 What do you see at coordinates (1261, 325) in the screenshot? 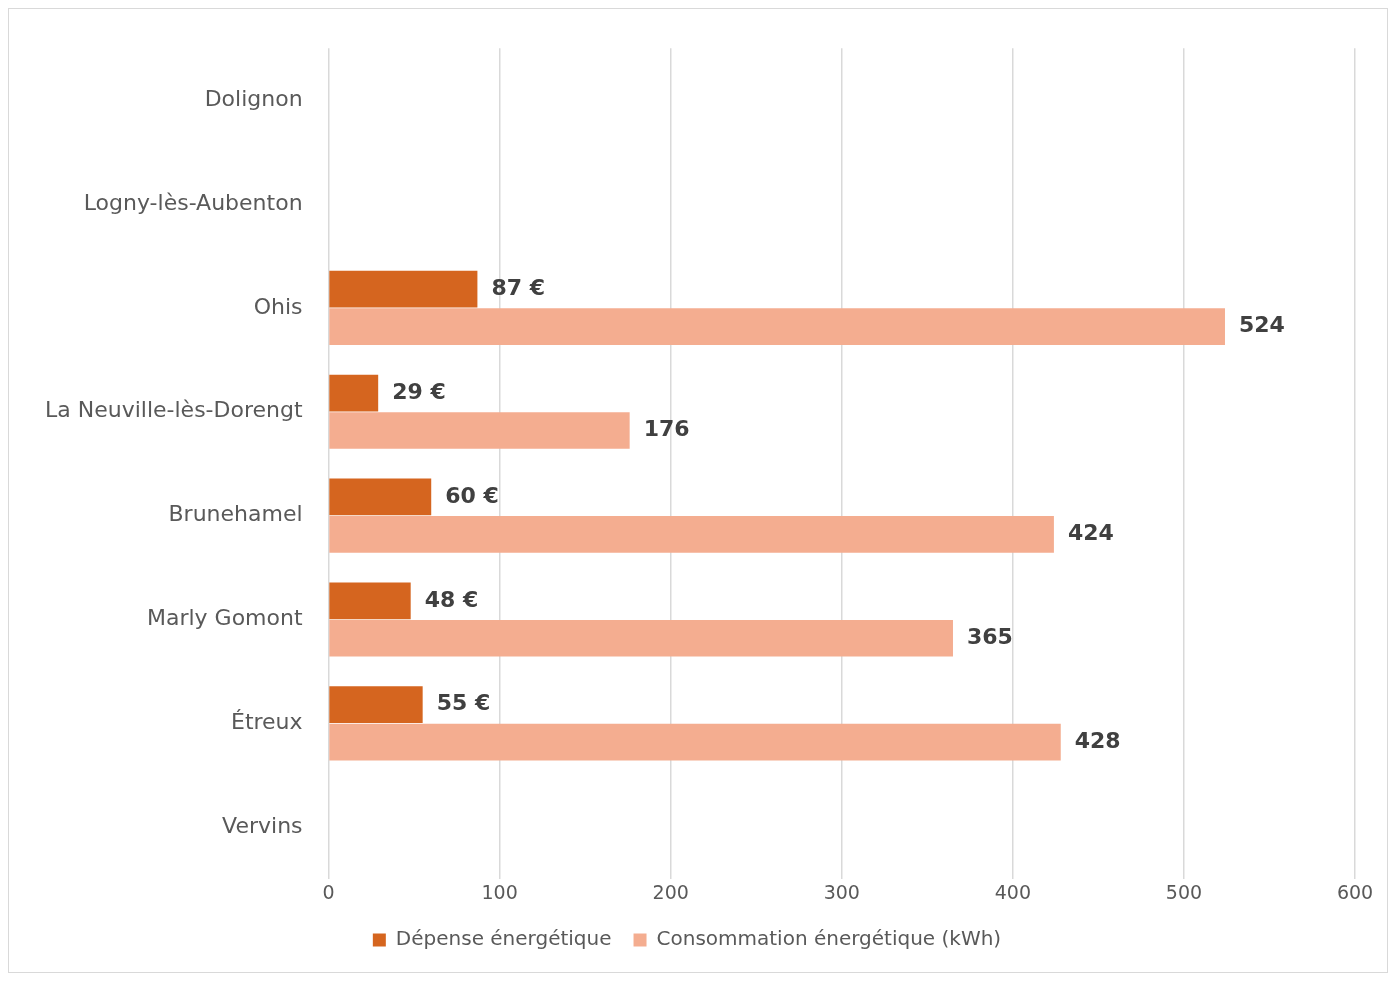
I see `data-label: 524` at bounding box center [1261, 325].